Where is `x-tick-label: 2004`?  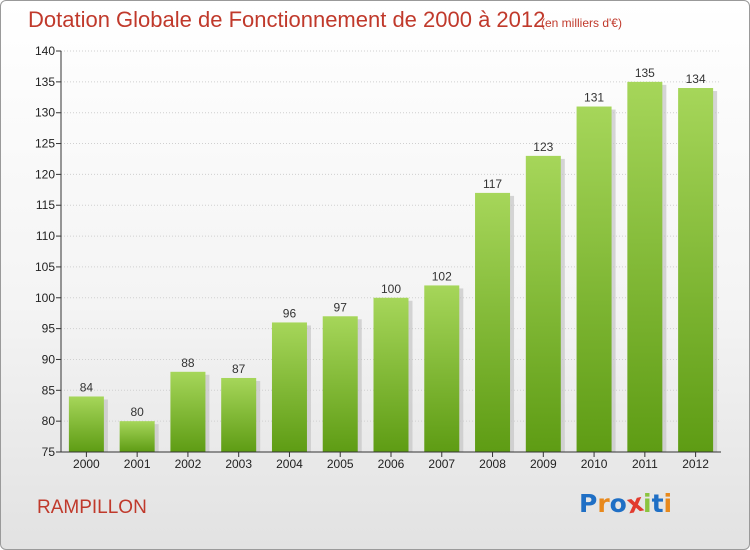 x-tick-label: 2004 is located at coordinates (289, 464).